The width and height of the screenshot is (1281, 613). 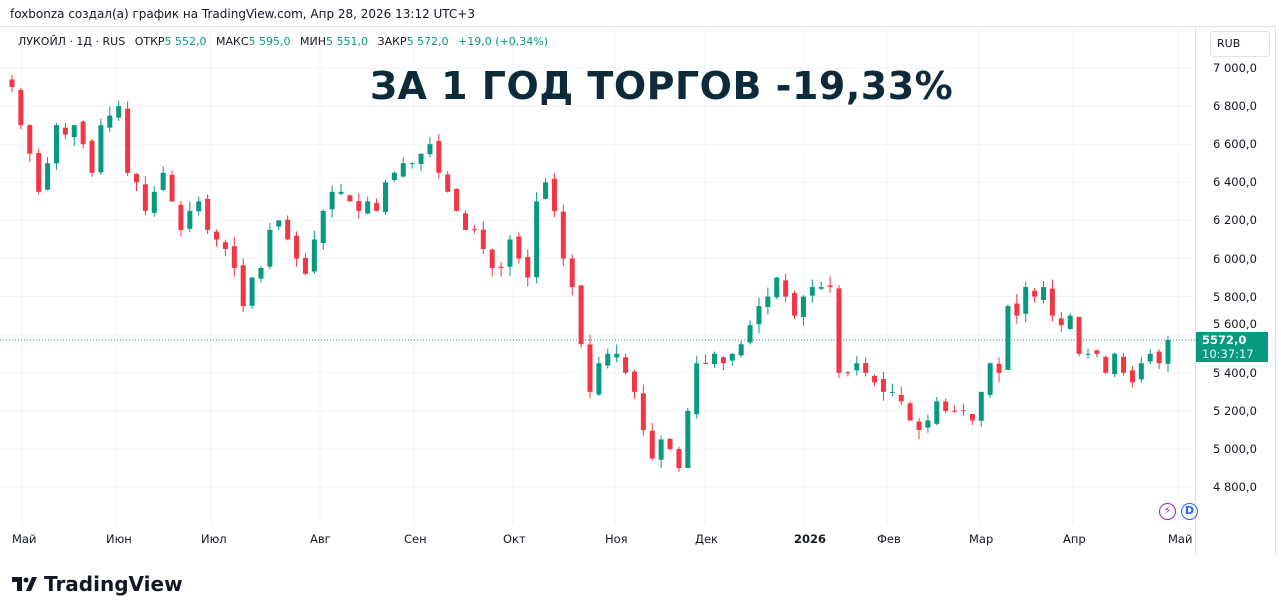 I want to click on low-value: 5 551,0, so click(x=347, y=41).